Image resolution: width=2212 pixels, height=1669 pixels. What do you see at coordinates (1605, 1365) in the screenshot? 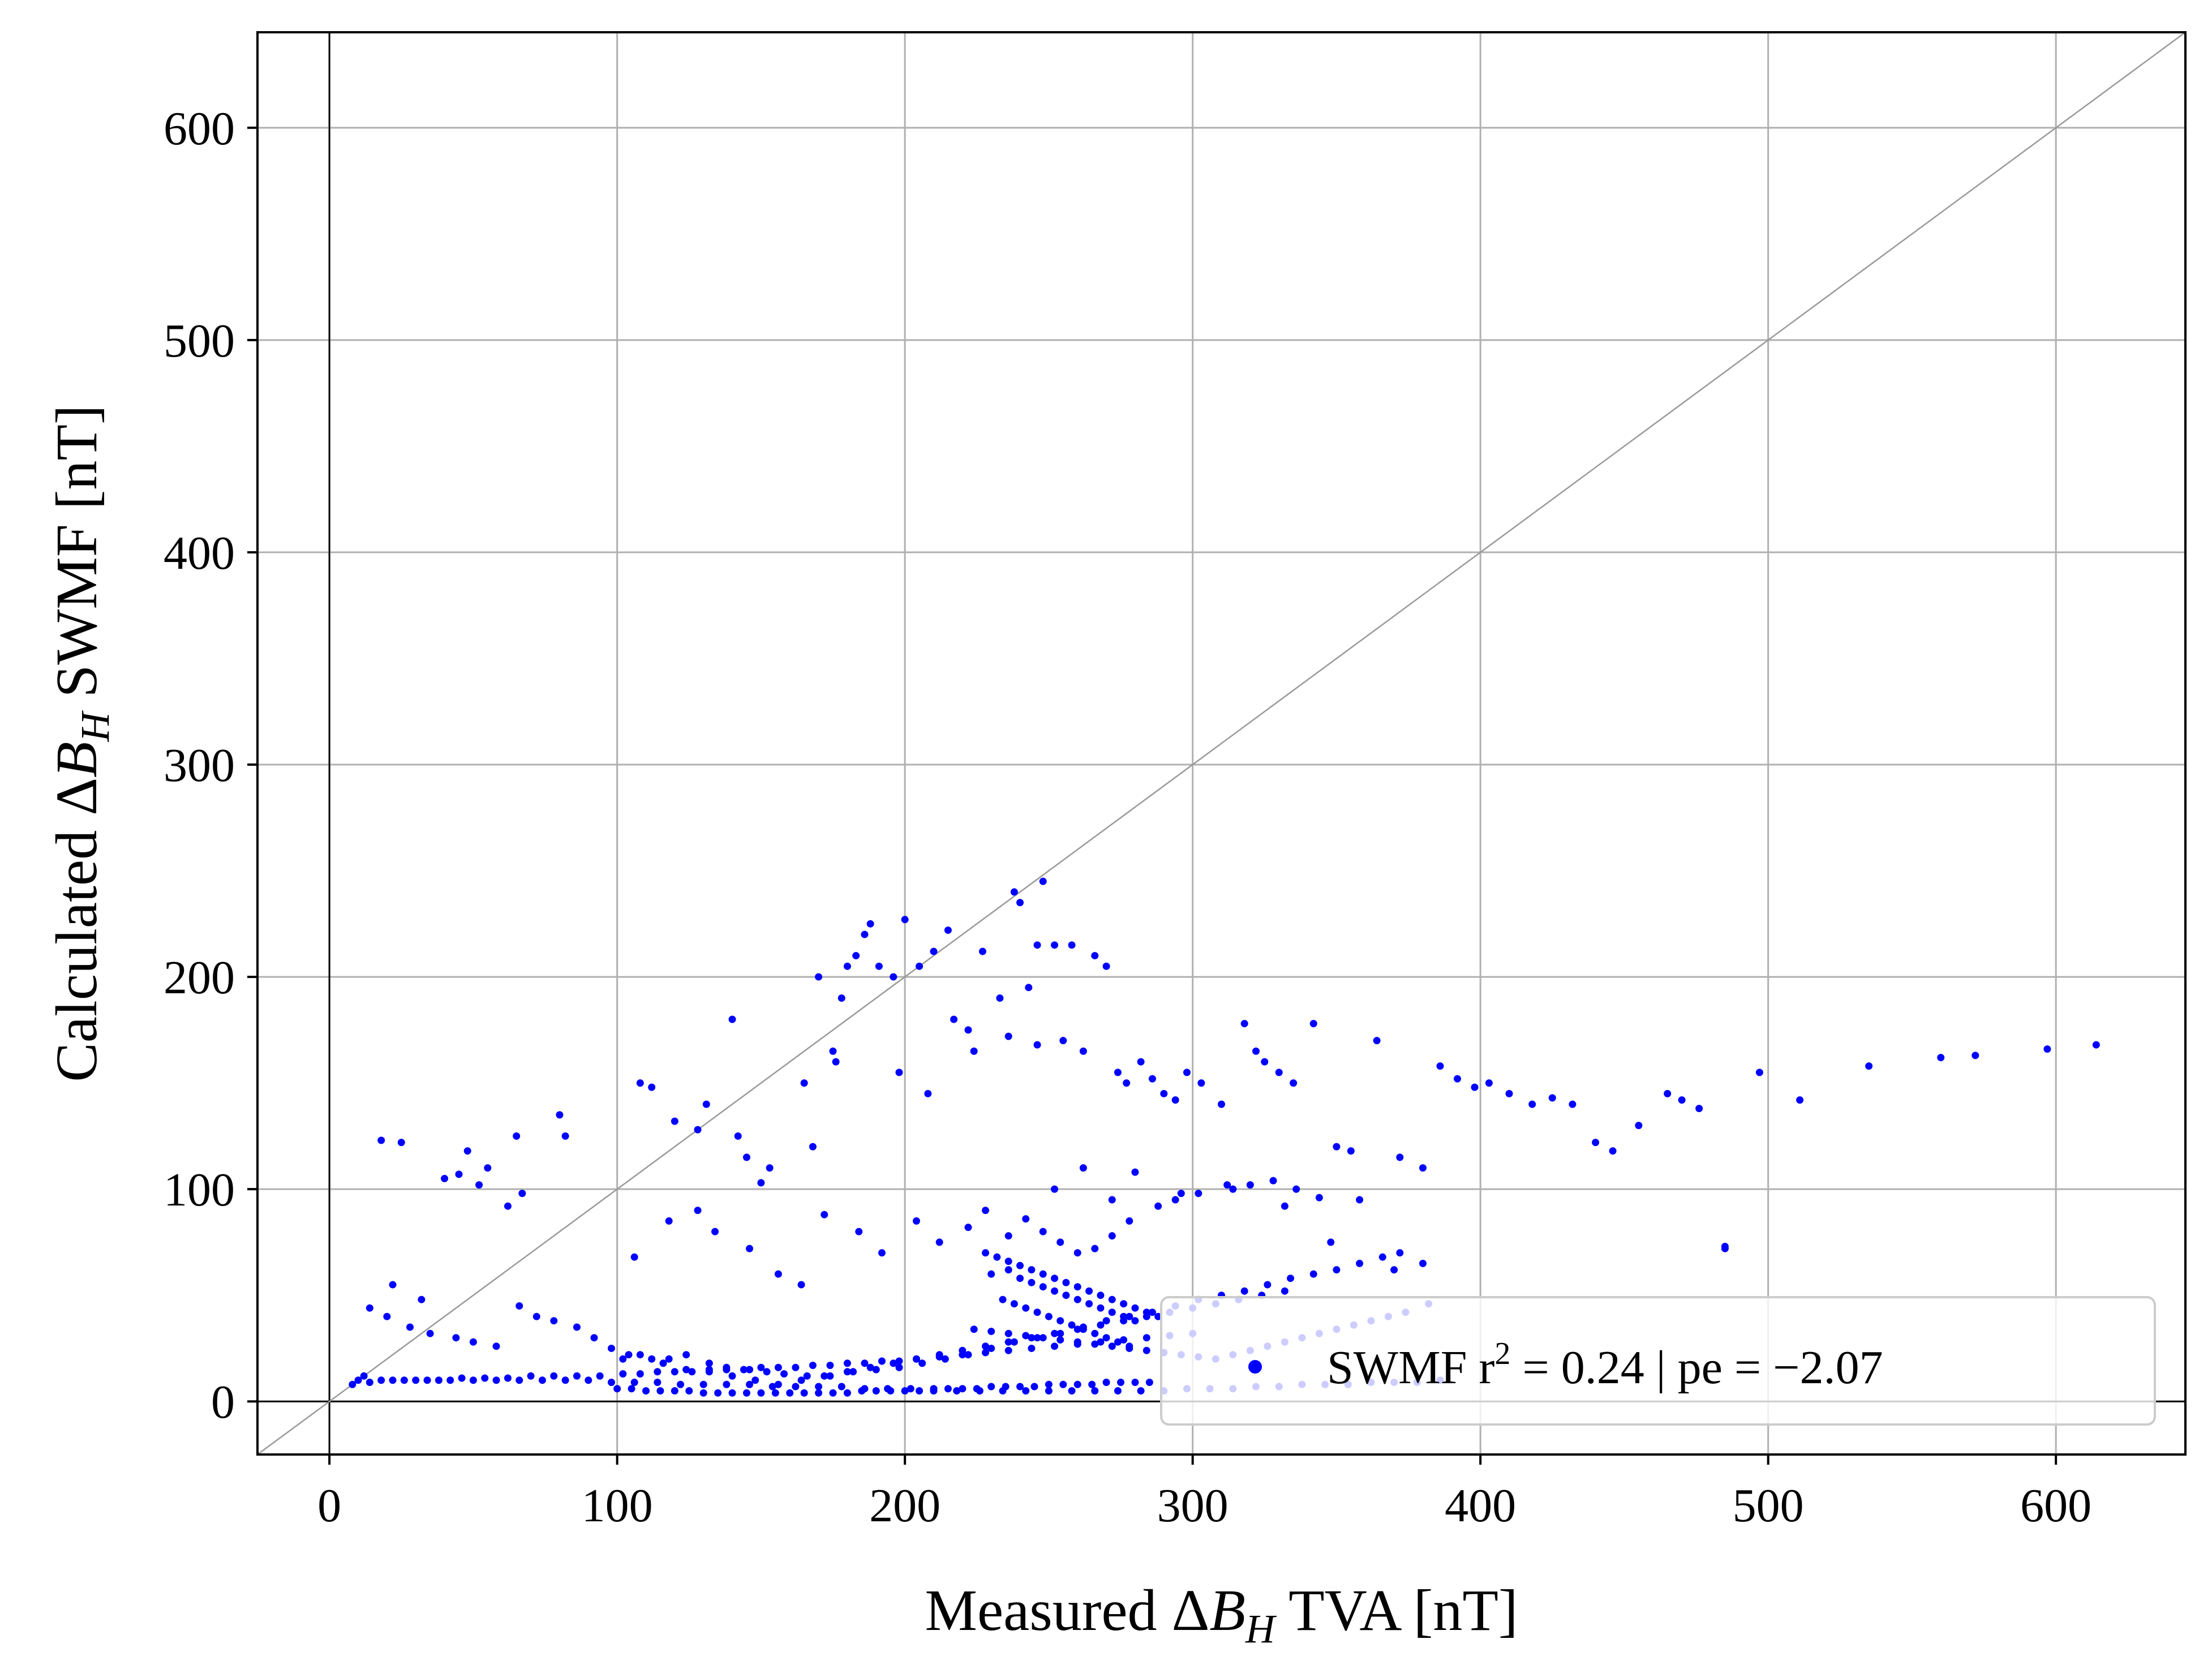
I see `legend-label: SWMF r2 = 0.24 | pe = −2.07` at bounding box center [1605, 1365].